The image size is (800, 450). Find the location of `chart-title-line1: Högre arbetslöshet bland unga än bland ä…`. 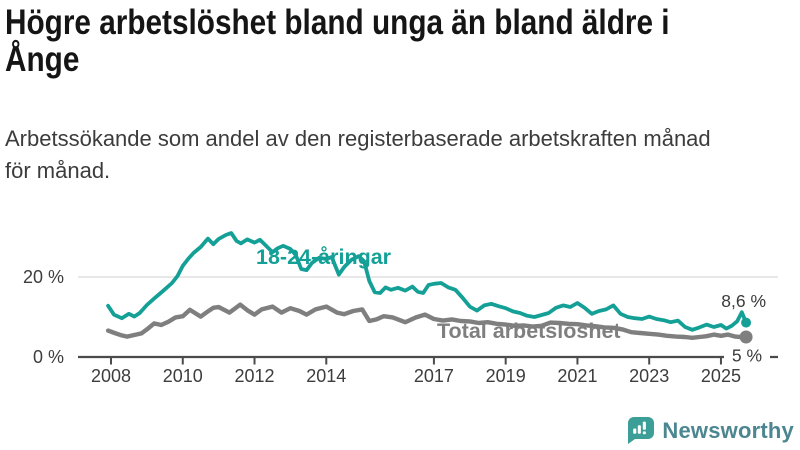

chart-title-line1: Högre arbetslöshet bland unga än bland ä… is located at coordinates (337, 22).